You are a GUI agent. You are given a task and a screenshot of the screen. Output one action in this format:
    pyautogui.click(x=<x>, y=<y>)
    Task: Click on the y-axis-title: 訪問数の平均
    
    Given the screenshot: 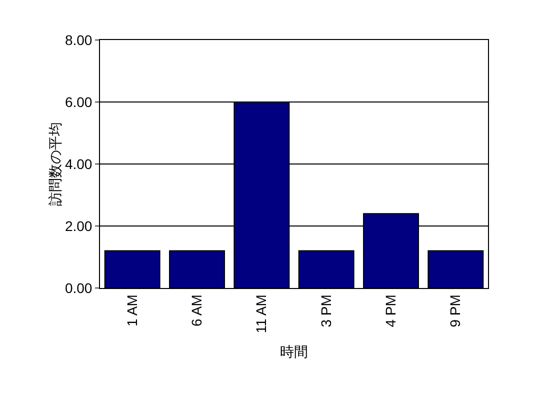 What is the action you would take?
    pyautogui.click(x=54, y=164)
    